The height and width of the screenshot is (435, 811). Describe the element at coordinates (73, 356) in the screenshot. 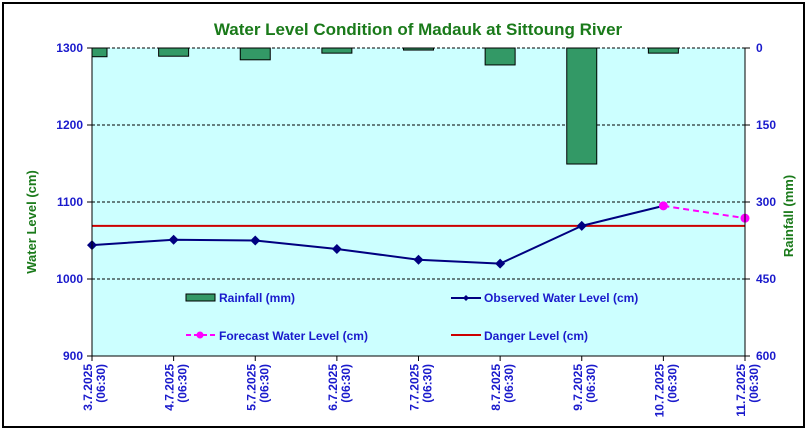

I see `y-tick-label: 900` at that location.